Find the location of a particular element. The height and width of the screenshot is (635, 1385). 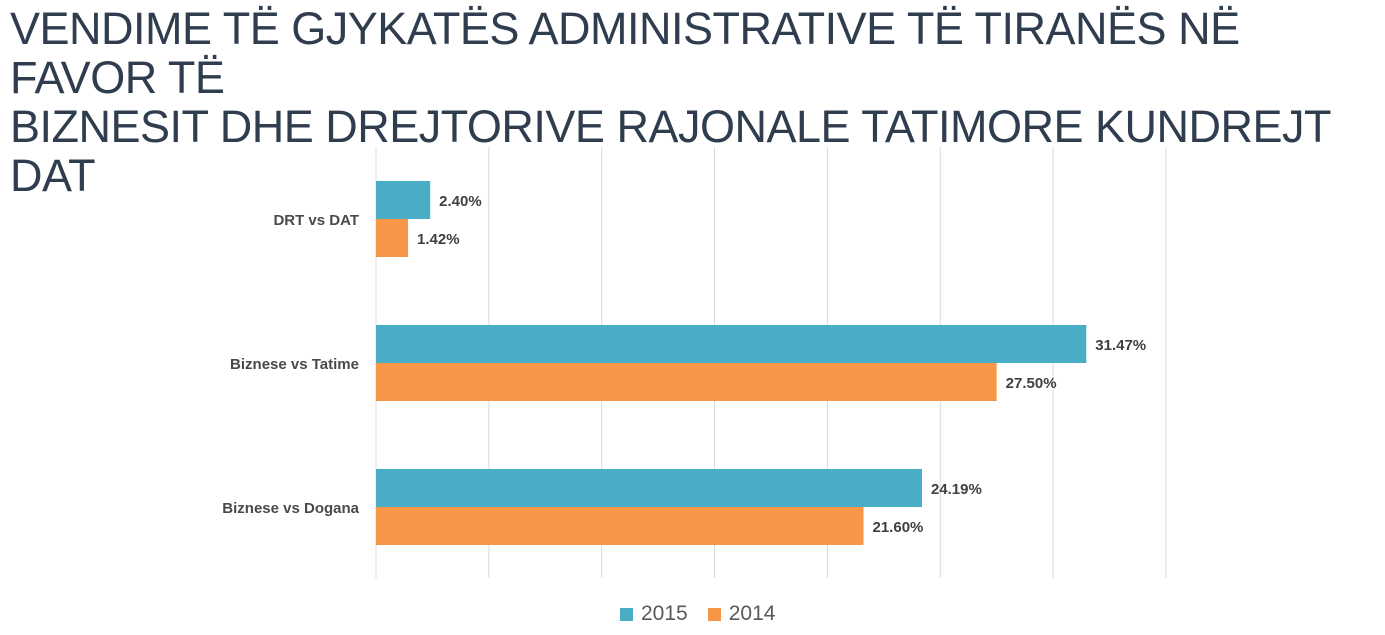

data-label-2014-0: 1.42% is located at coordinates (438, 239).